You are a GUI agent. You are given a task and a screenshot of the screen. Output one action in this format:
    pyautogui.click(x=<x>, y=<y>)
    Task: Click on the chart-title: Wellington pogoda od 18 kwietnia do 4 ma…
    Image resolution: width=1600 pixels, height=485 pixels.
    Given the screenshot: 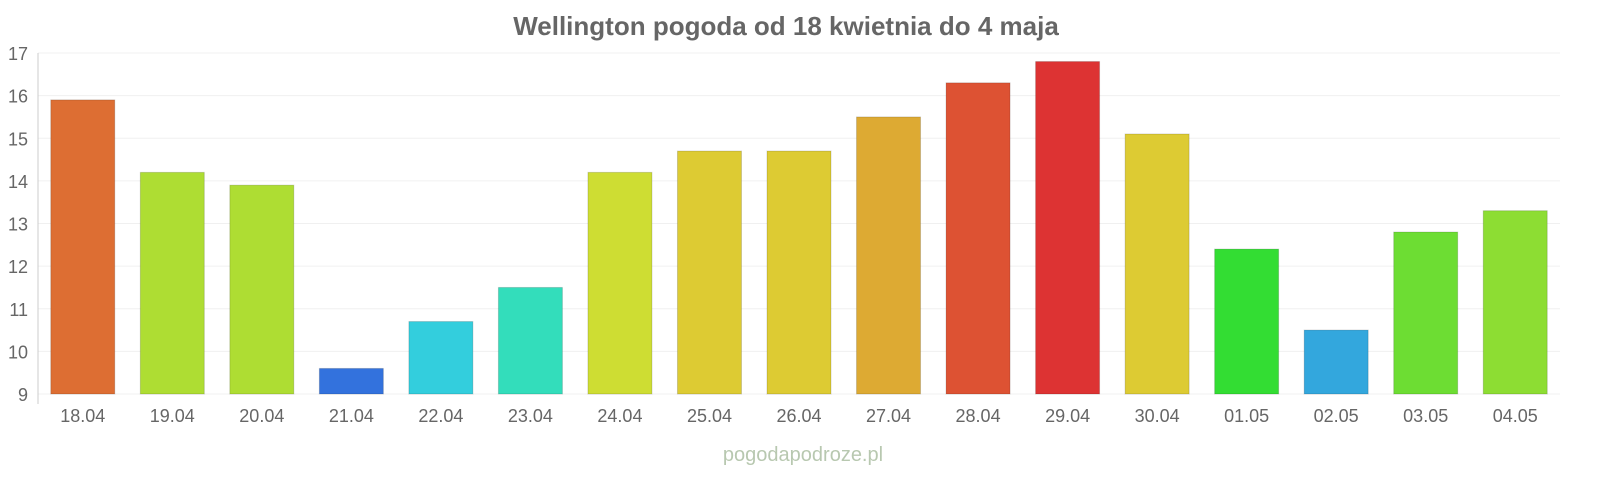 What is the action you would take?
    pyautogui.click(x=786, y=26)
    